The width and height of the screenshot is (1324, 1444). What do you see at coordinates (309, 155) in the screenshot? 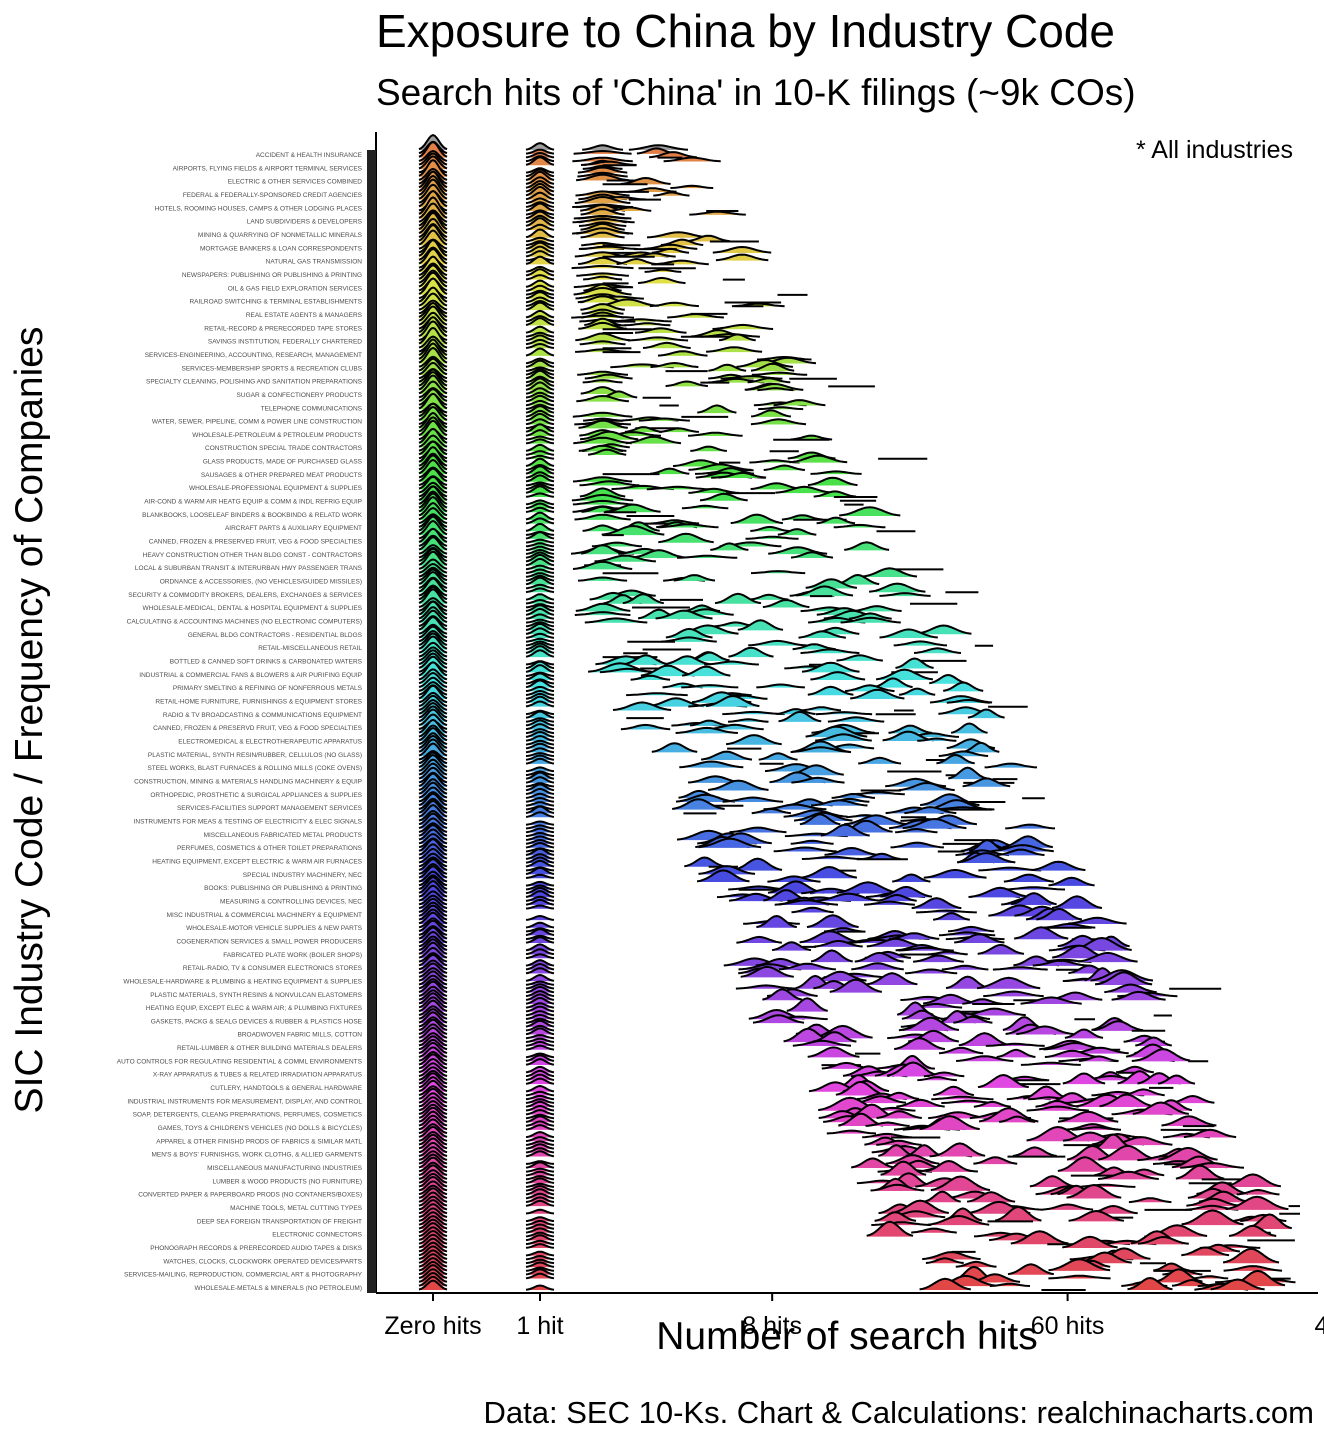
I see `category-label: ACCIDENT & HEALTH INSURANCE` at bounding box center [309, 155].